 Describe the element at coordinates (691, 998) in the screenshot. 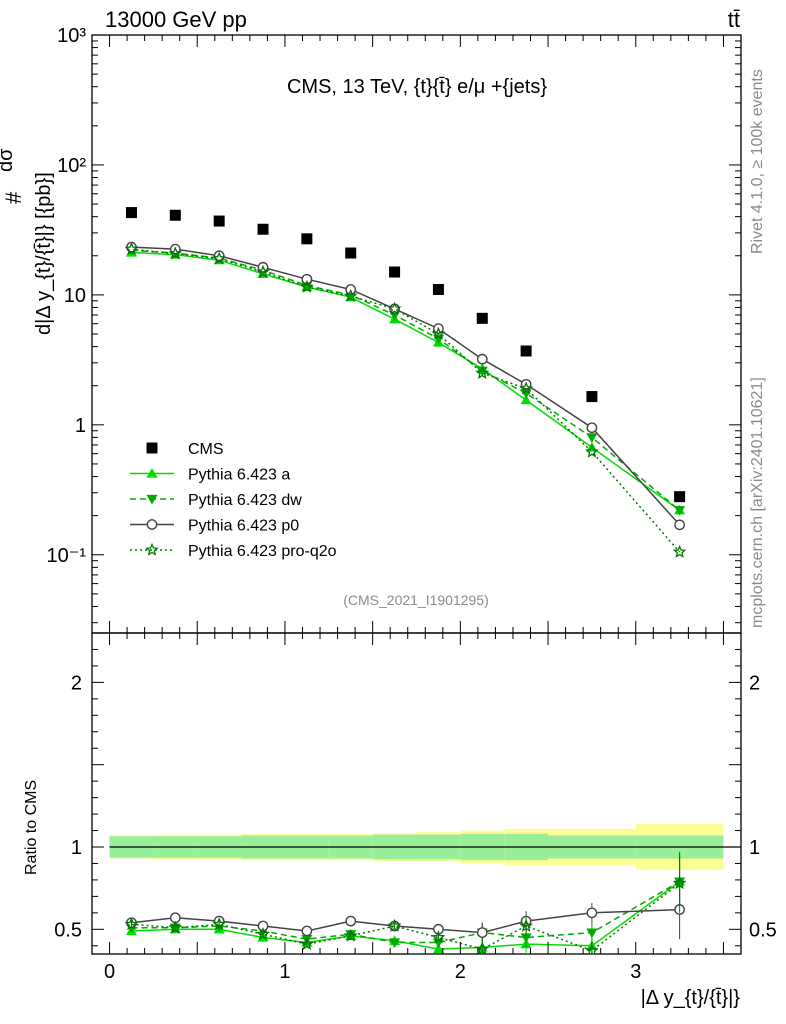

I see `bottom-xlabel: |Δ y_{t}/{t̄}|}` at that location.